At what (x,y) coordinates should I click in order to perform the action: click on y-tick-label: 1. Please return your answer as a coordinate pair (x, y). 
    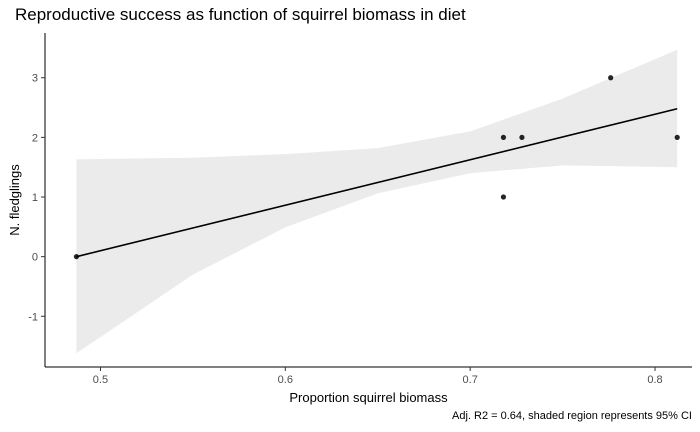
    Looking at the image, I should click on (35, 198).